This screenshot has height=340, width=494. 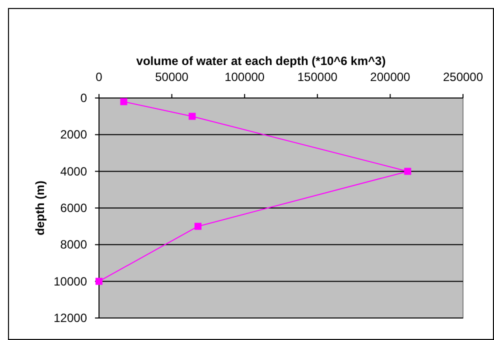 I want to click on y-tick-label: 4000, so click(x=74, y=171).